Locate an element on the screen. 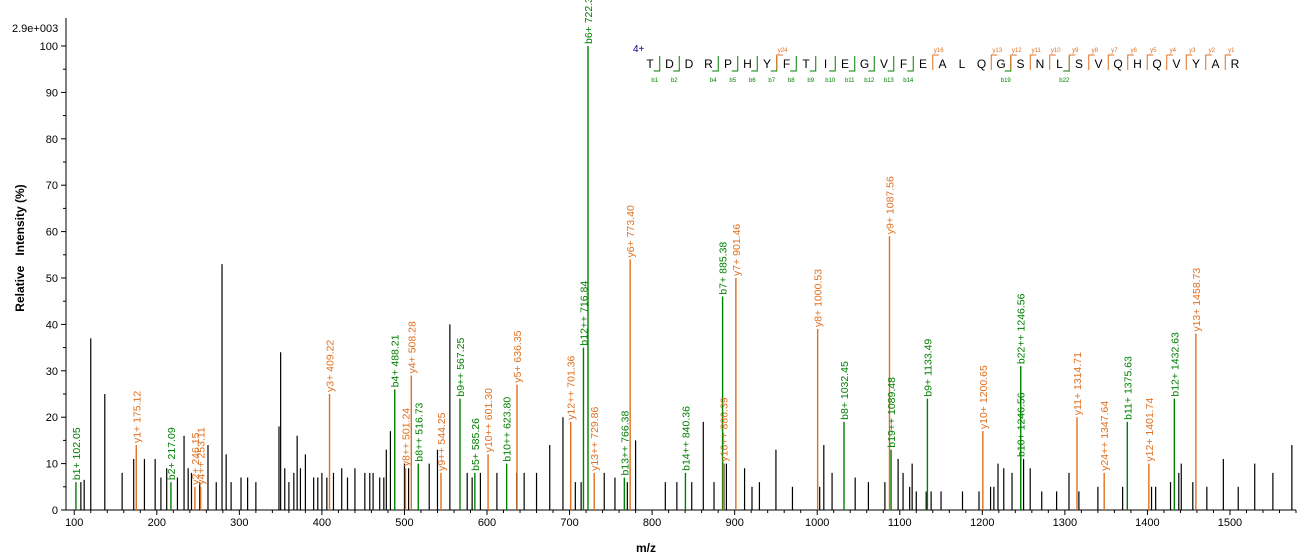 Image resolution: width=1302 pixels, height=559 pixels. y-ion-label: y7+ 901.46 is located at coordinates (737, 250).